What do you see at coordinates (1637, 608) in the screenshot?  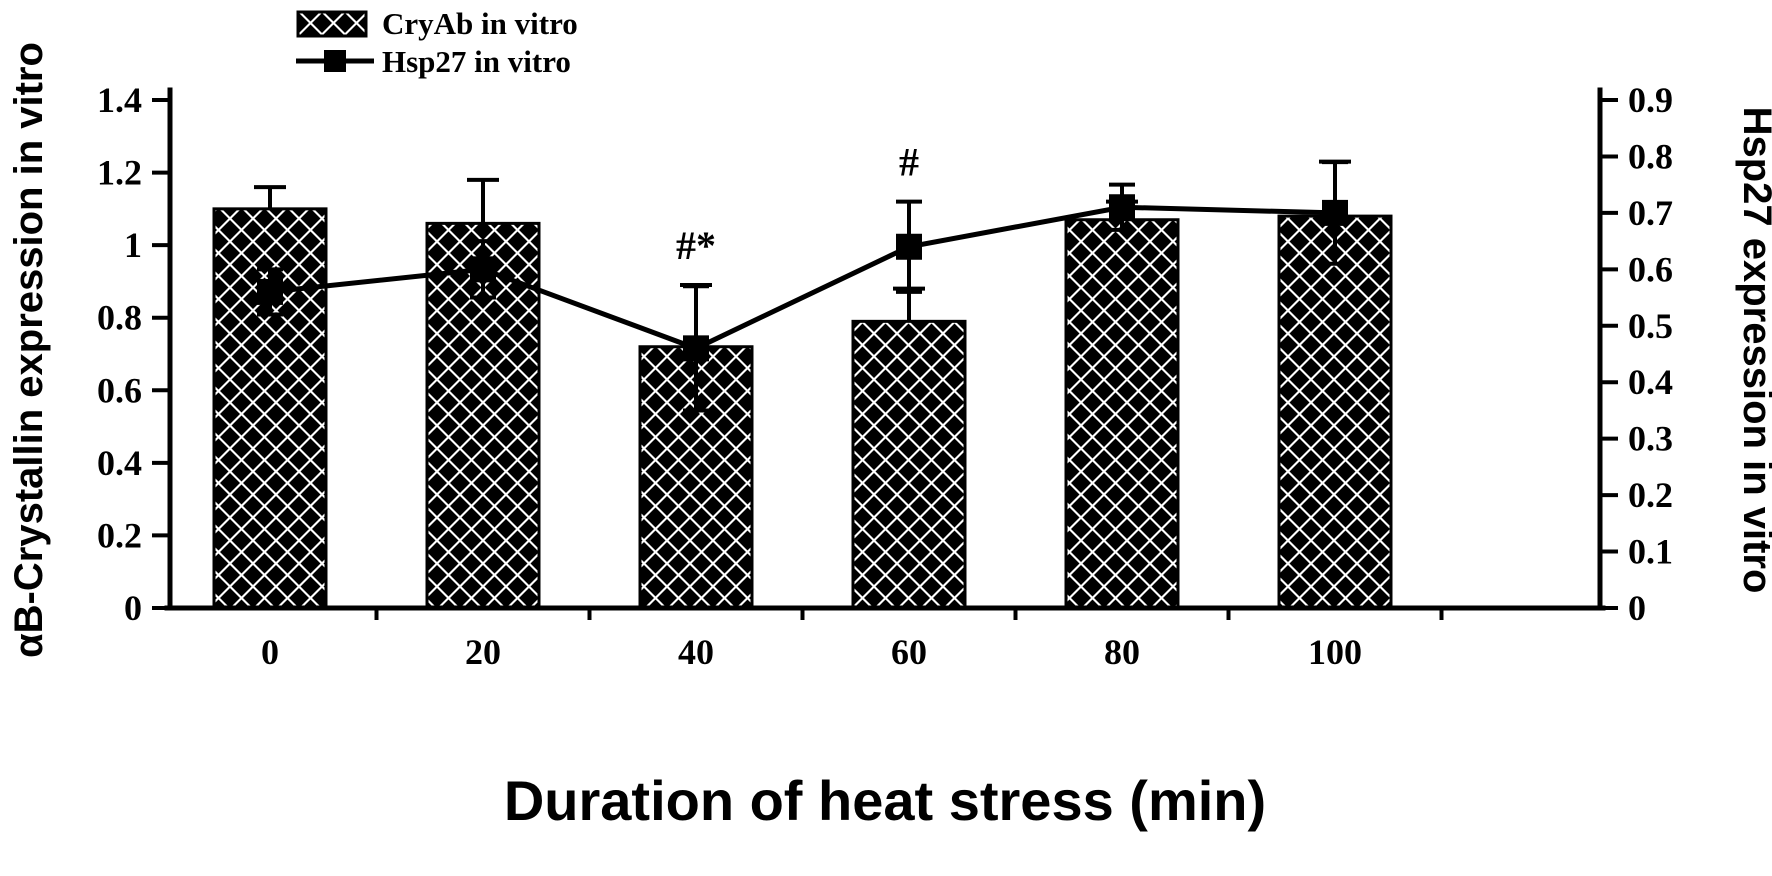 I see `right-tick-label: 0` at bounding box center [1637, 608].